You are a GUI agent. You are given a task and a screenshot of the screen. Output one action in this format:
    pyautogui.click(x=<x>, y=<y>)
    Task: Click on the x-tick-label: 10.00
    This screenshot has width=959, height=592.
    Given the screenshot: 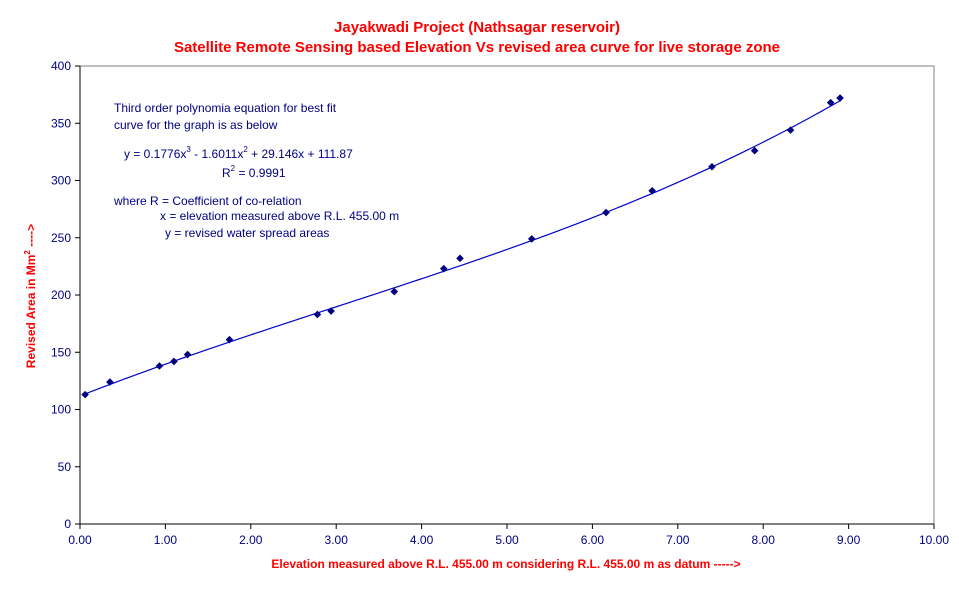 What is the action you would take?
    pyautogui.click(x=934, y=540)
    